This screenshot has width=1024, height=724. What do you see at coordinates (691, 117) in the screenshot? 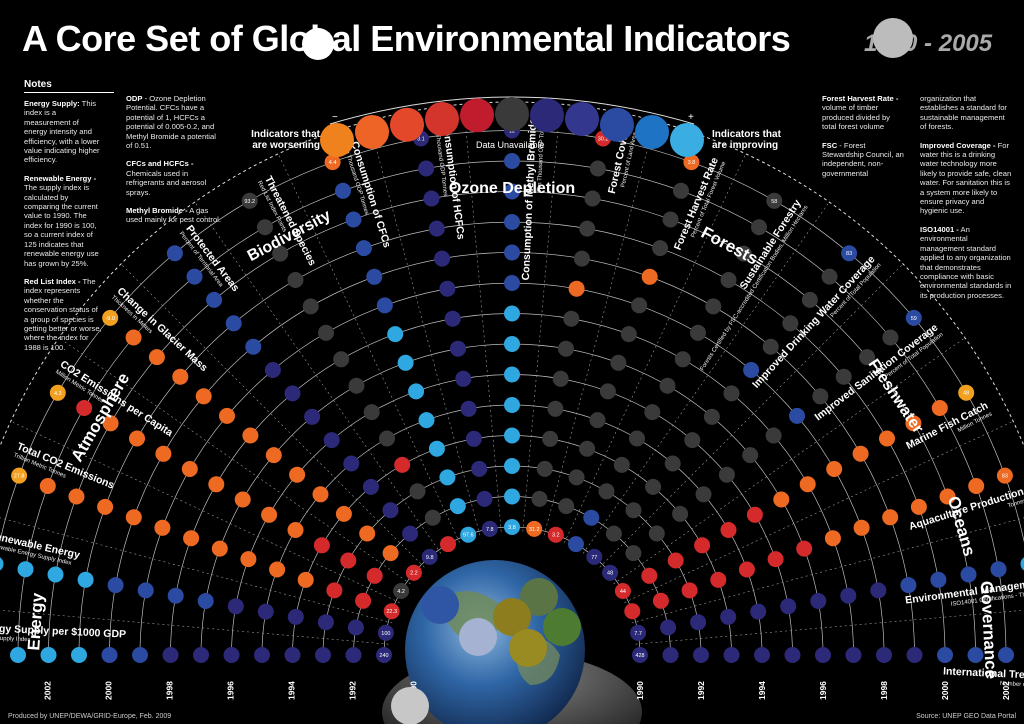
I see `legend-plus-sign: +` at bounding box center [691, 117].